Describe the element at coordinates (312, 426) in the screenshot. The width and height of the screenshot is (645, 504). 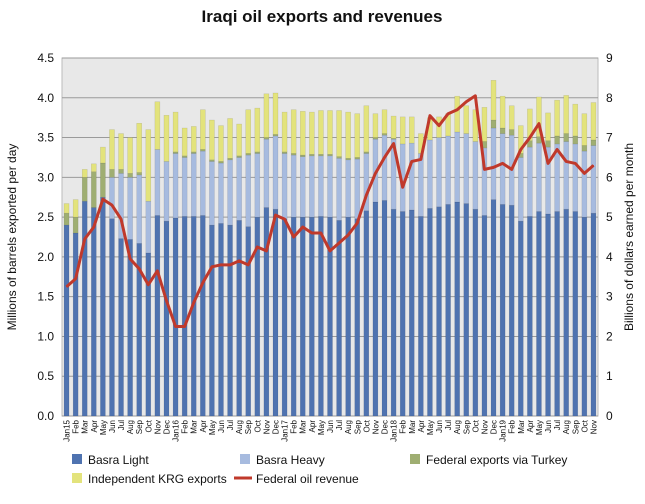
I see `x-tick-label: Apr` at that location.